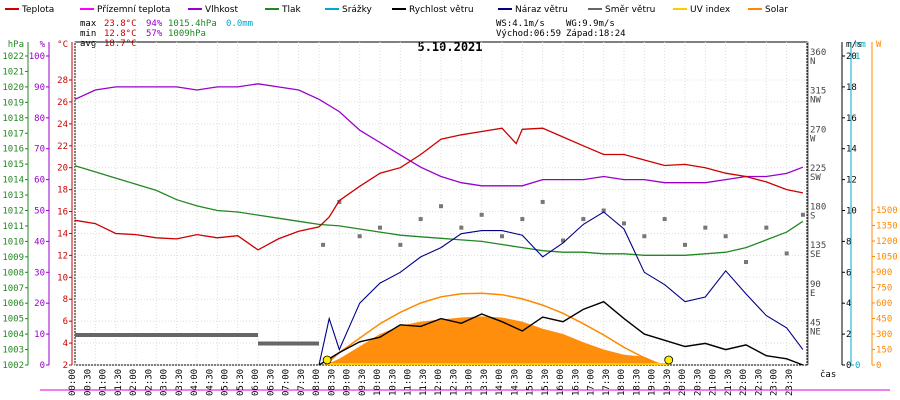  What do you see at coordinates (878, 366) in the screenshot?
I see `wm2-axis-tick-label: 0` at bounding box center [878, 366].